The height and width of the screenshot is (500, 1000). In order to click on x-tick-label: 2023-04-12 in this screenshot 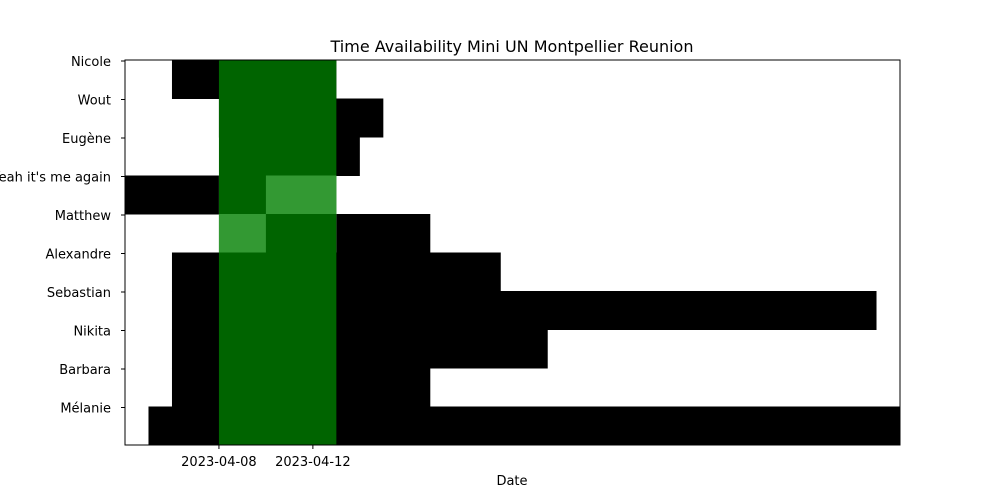, I will do `click(313, 462)`.